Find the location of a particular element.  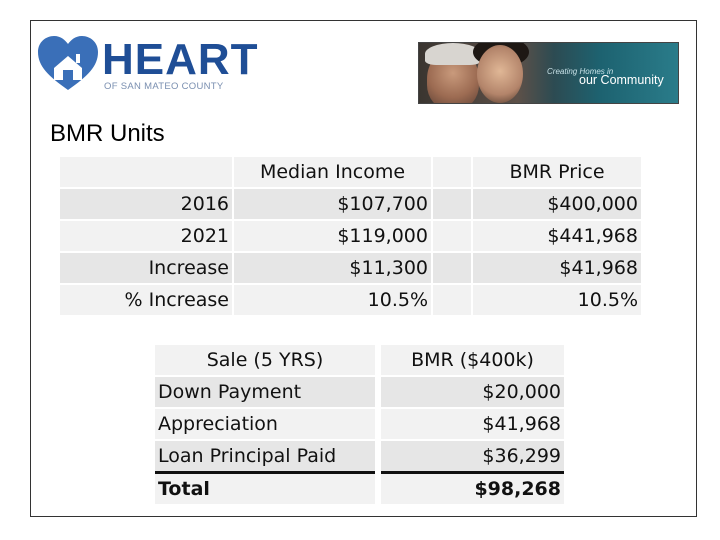

logo-wordmark: HEART is located at coordinates (180, 59).